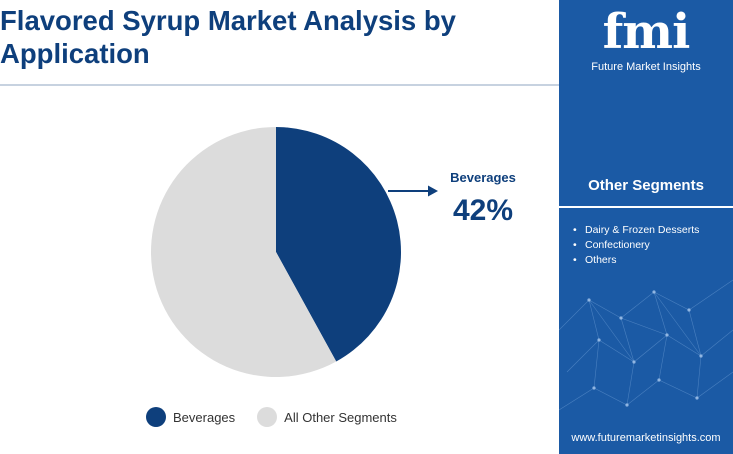 The image size is (733, 454). What do you see at coordinates (204, 417) in the screenshot?
I see `legend-label-beverages: Beverages` at bounding box center [204, 417].